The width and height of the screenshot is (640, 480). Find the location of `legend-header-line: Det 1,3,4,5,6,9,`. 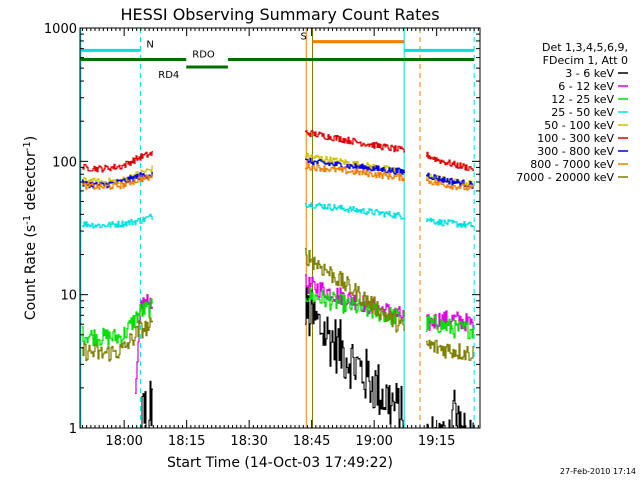

legend-header-line: Det 1,3,4,5,6,9, is located at coordinates (585, 47).